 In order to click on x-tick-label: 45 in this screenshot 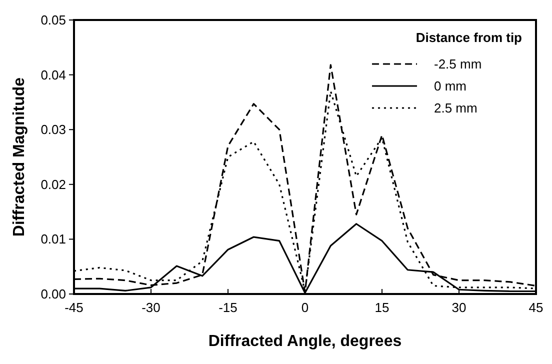, I will do `click(536, 307)`.